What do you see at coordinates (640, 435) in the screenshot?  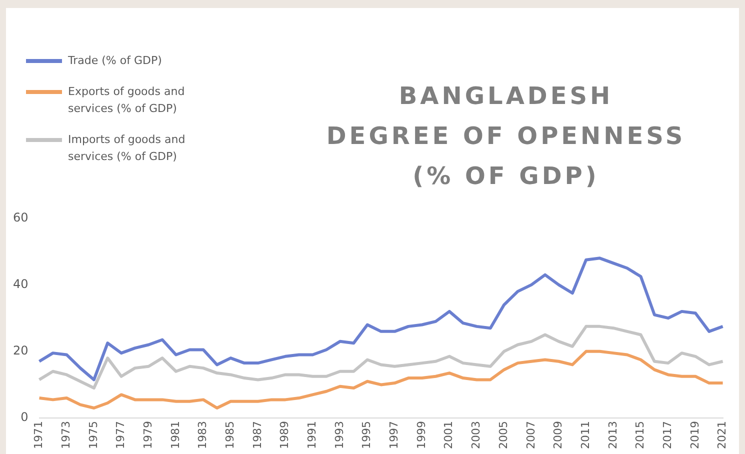 I see `x-tick-label: 2015` at bounding box center [640, 435].